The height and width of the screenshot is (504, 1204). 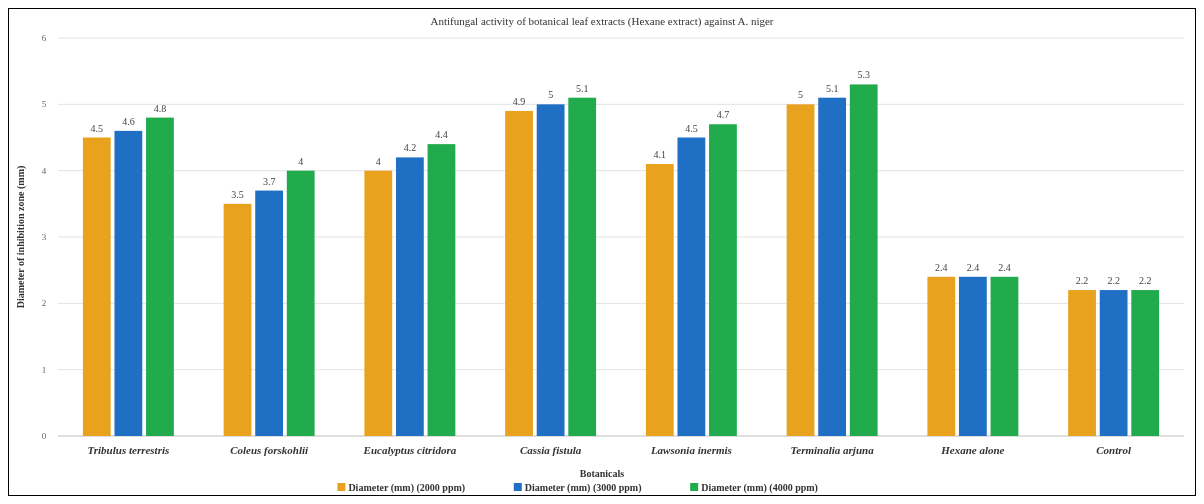 What do you see at coordinates (410, 148) in the screenshot?
I see `data-label: 4.2` at bounding box center [410, 148].